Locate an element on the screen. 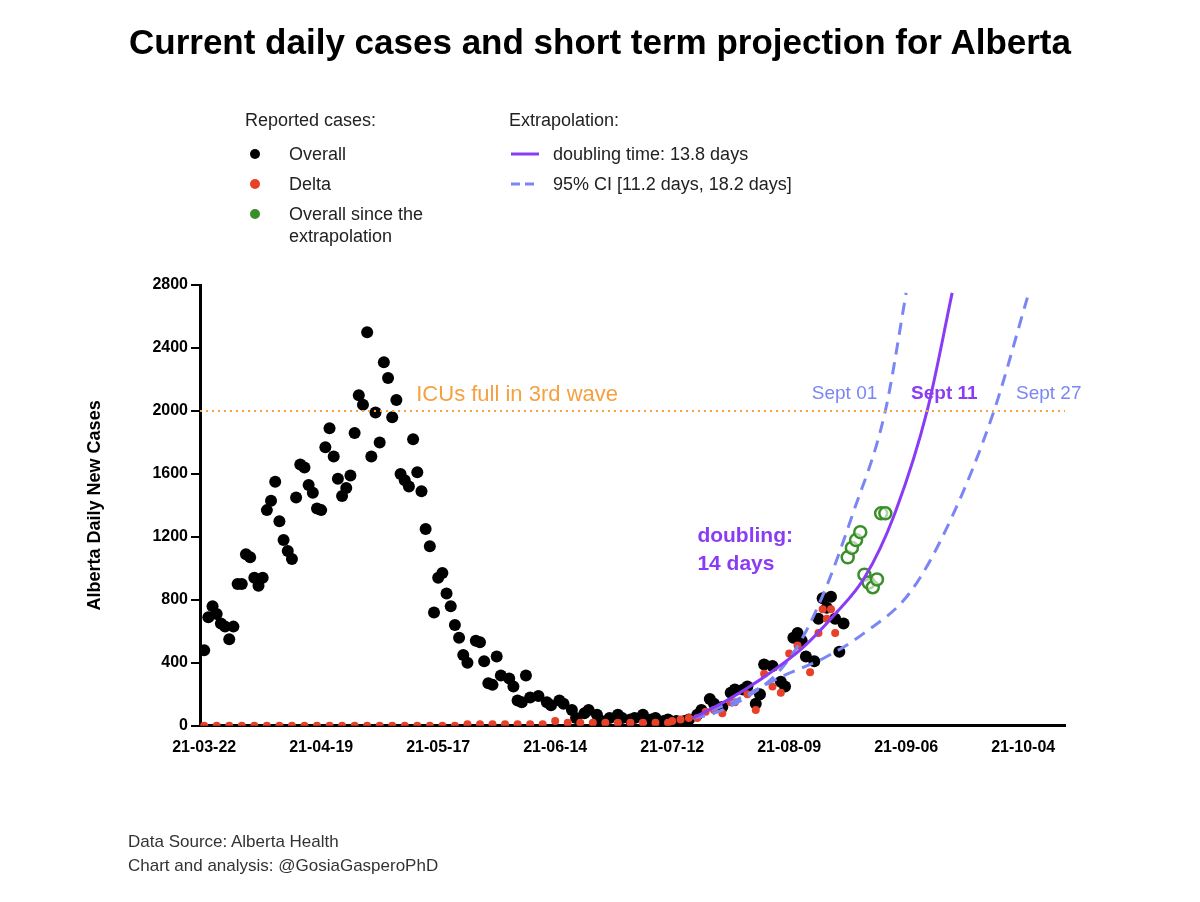  source-note: Data Source: Alberta Health is located at coordinates (234, 842).